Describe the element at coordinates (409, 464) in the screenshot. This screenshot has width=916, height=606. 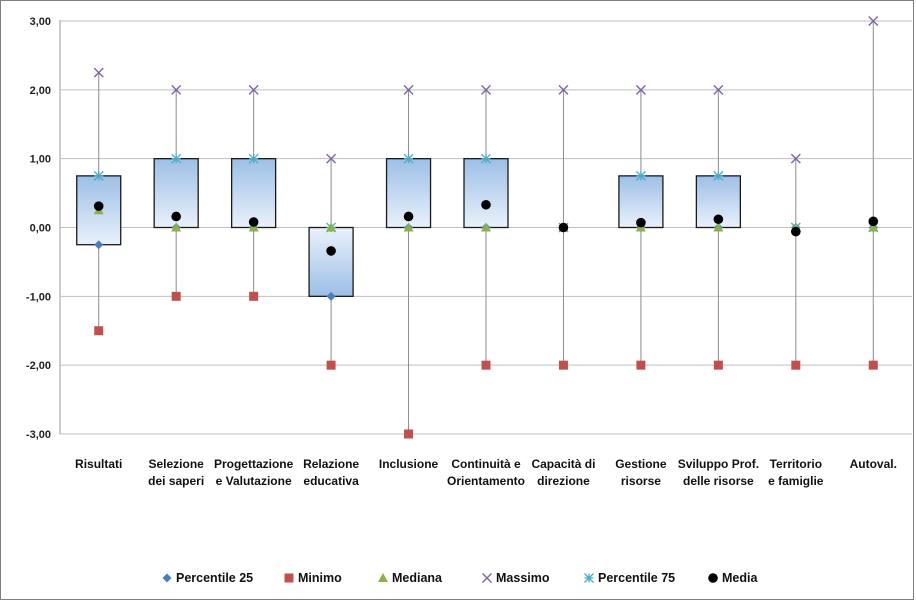
I see `x-tick-label: Inclusione` at that location.